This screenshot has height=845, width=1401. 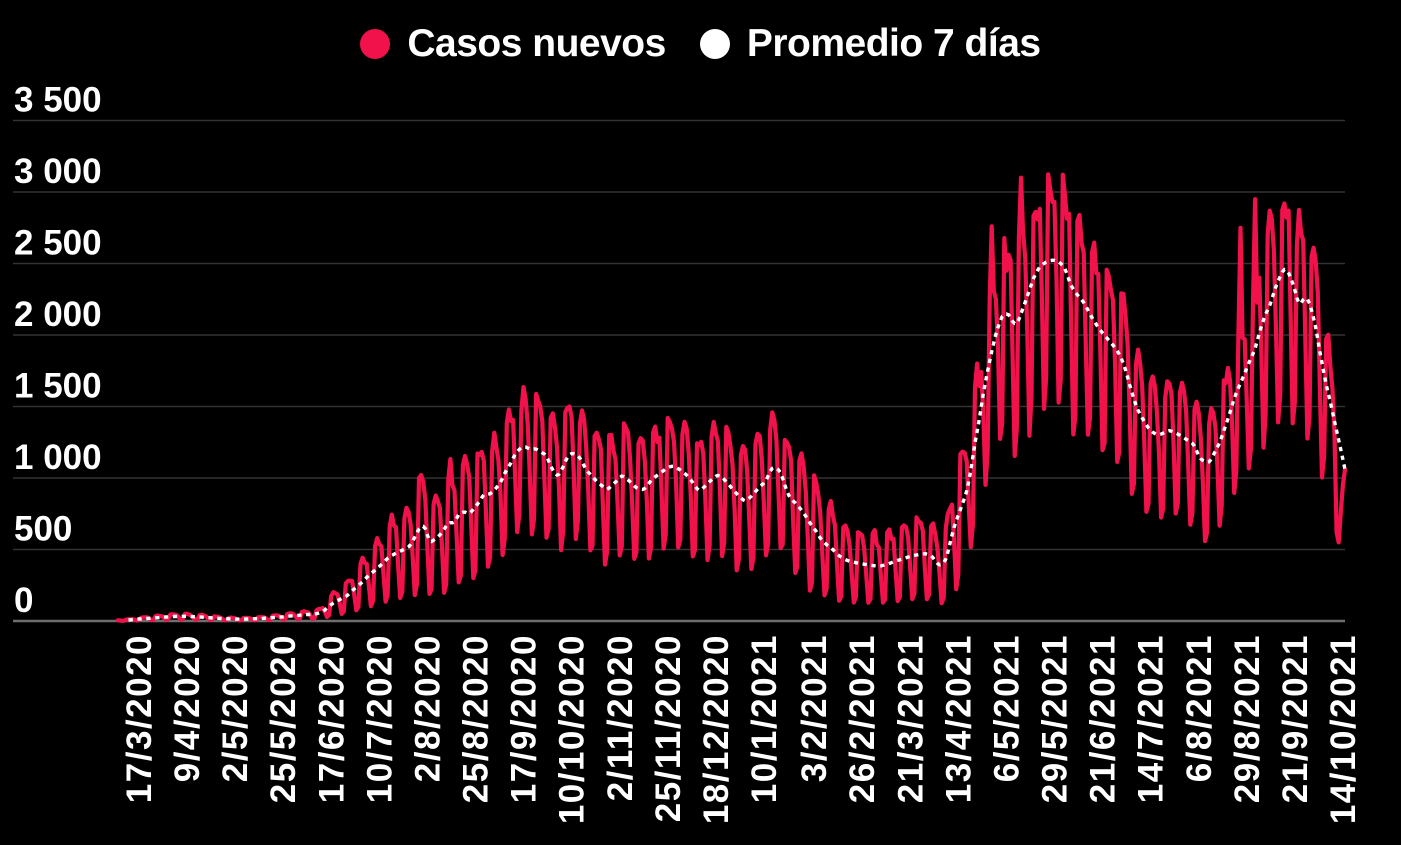 I want to click on legend-label-promedio-7-dias: Promedio 7 días, so click(x=893, y=43).